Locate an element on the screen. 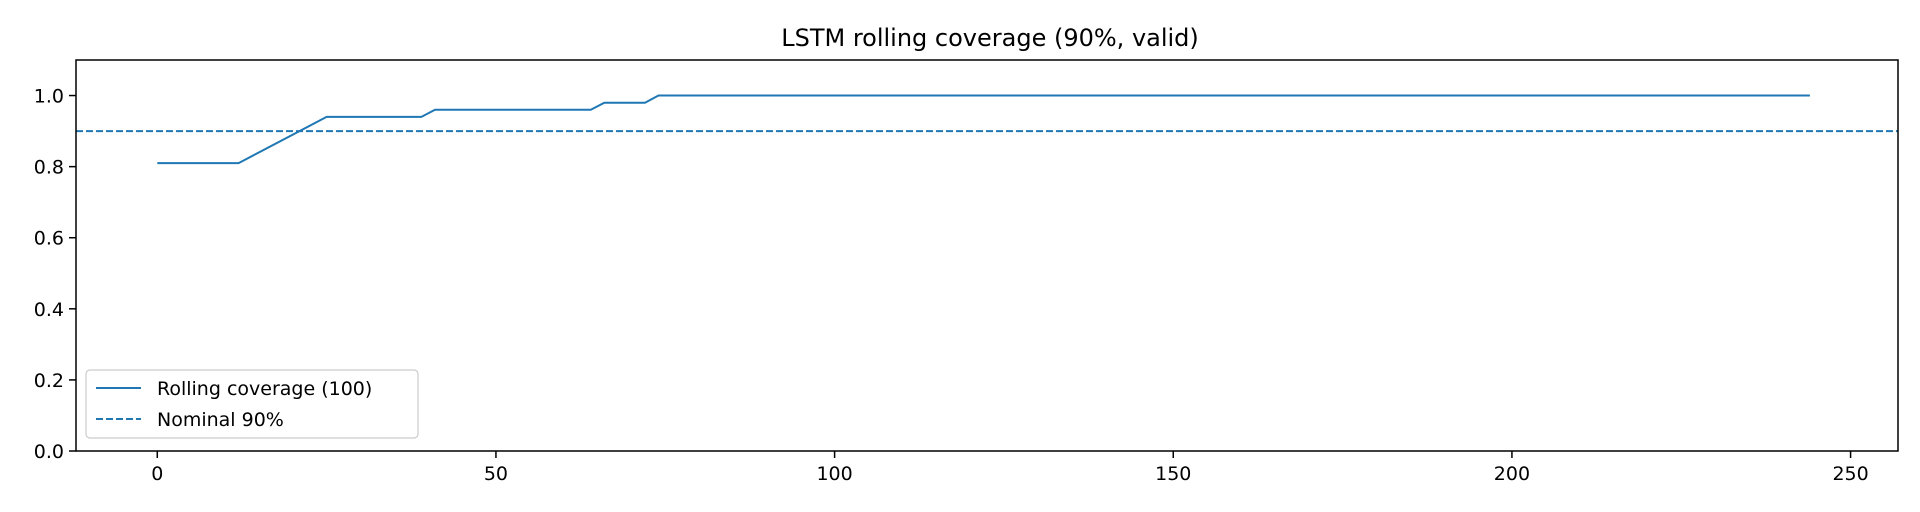  y-tick-label: 0.2 is located at coordinates (49, 381).